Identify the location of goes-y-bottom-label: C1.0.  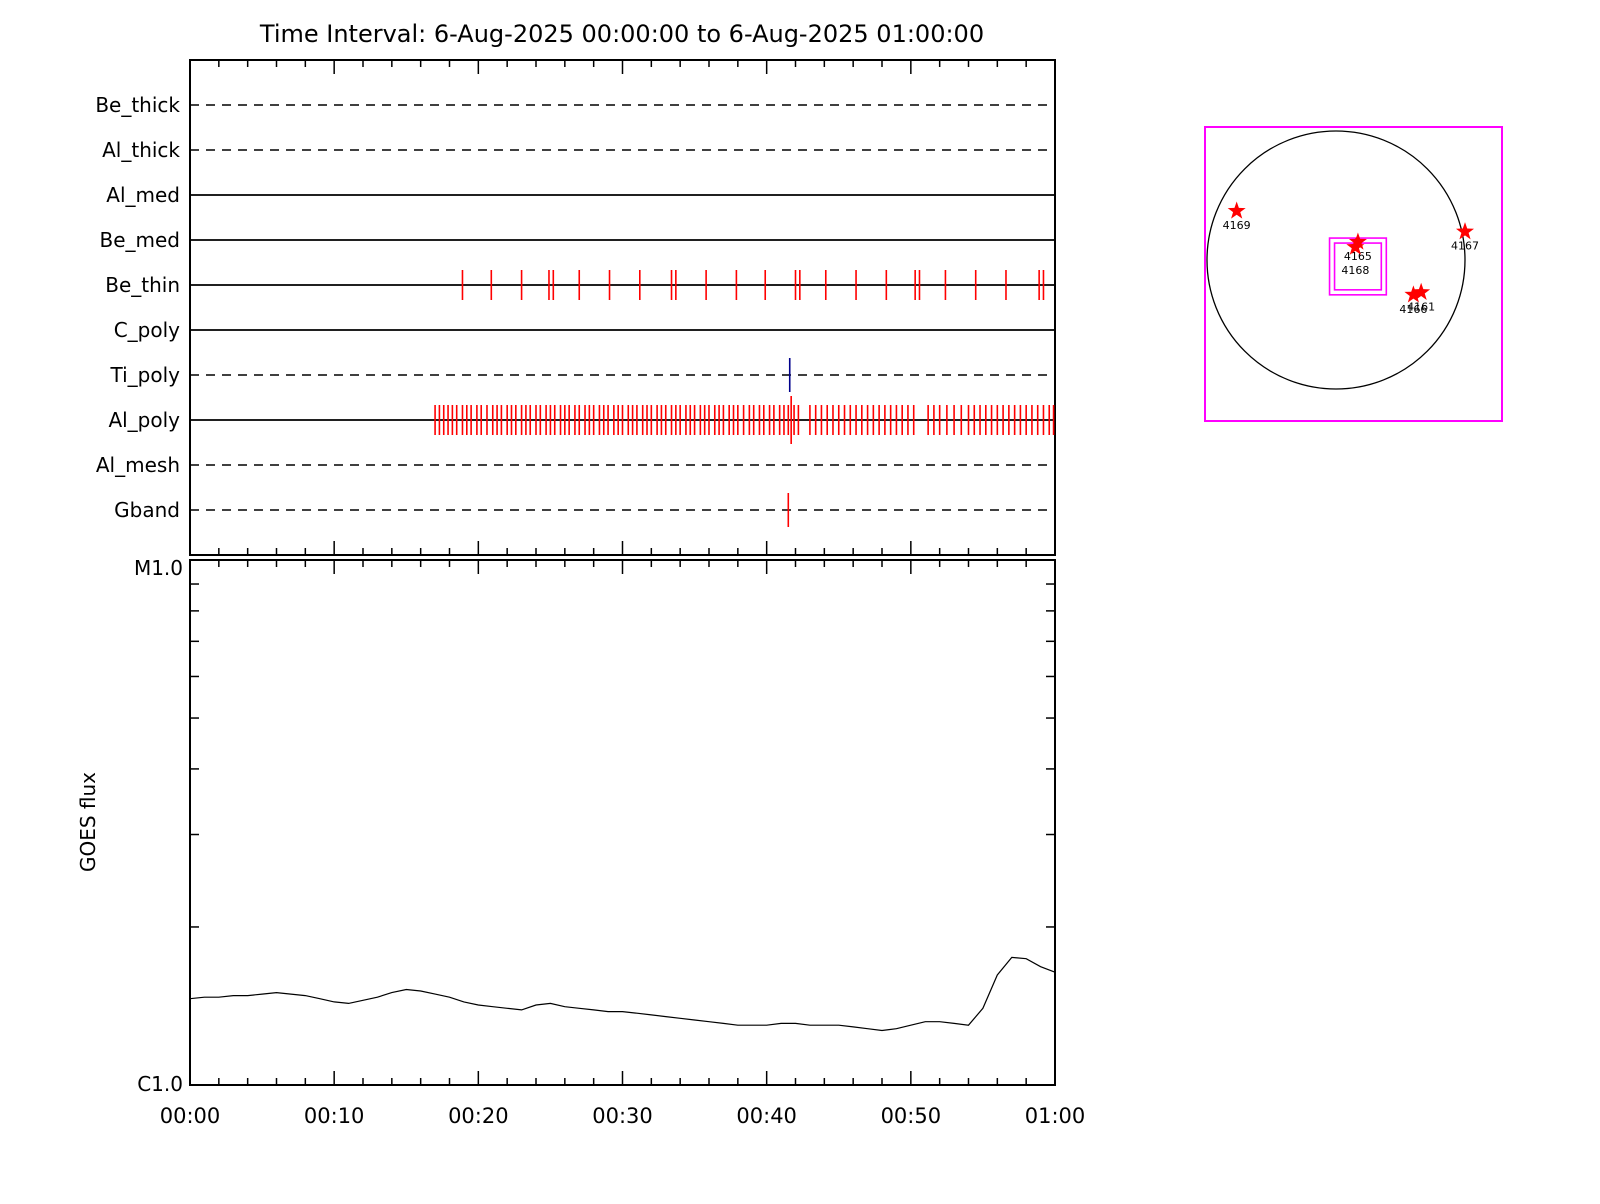
(160, 1084).